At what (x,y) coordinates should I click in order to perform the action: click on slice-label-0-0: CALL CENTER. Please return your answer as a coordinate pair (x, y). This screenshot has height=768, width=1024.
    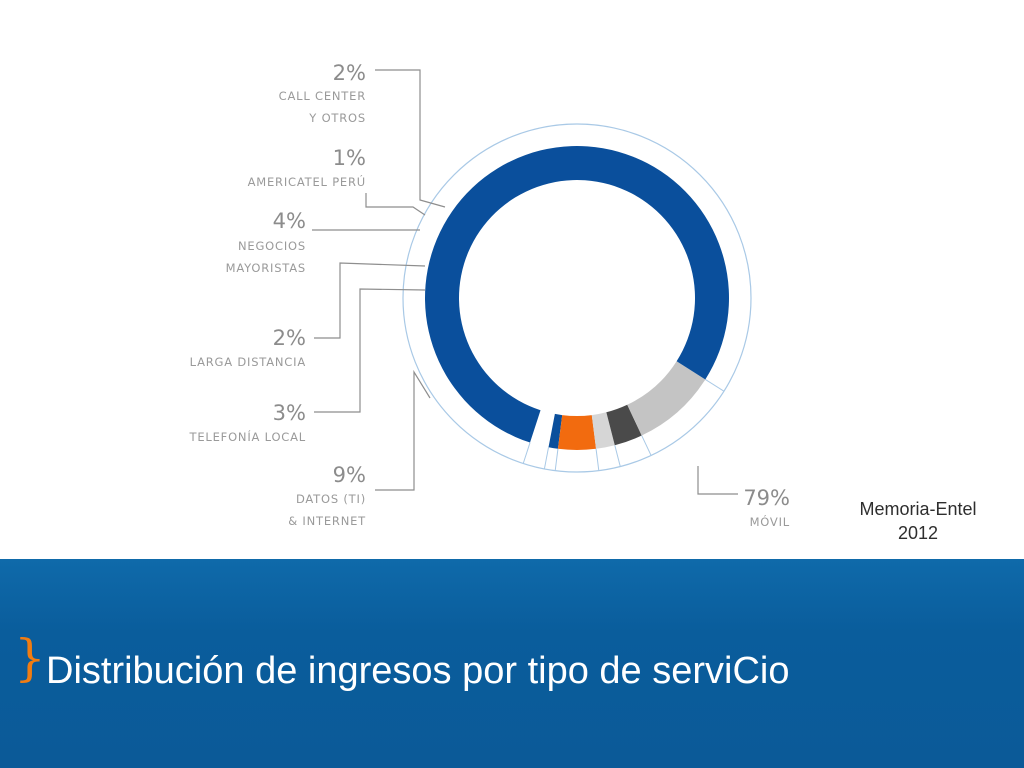
    Looking at the image, I should click on (322, 96).